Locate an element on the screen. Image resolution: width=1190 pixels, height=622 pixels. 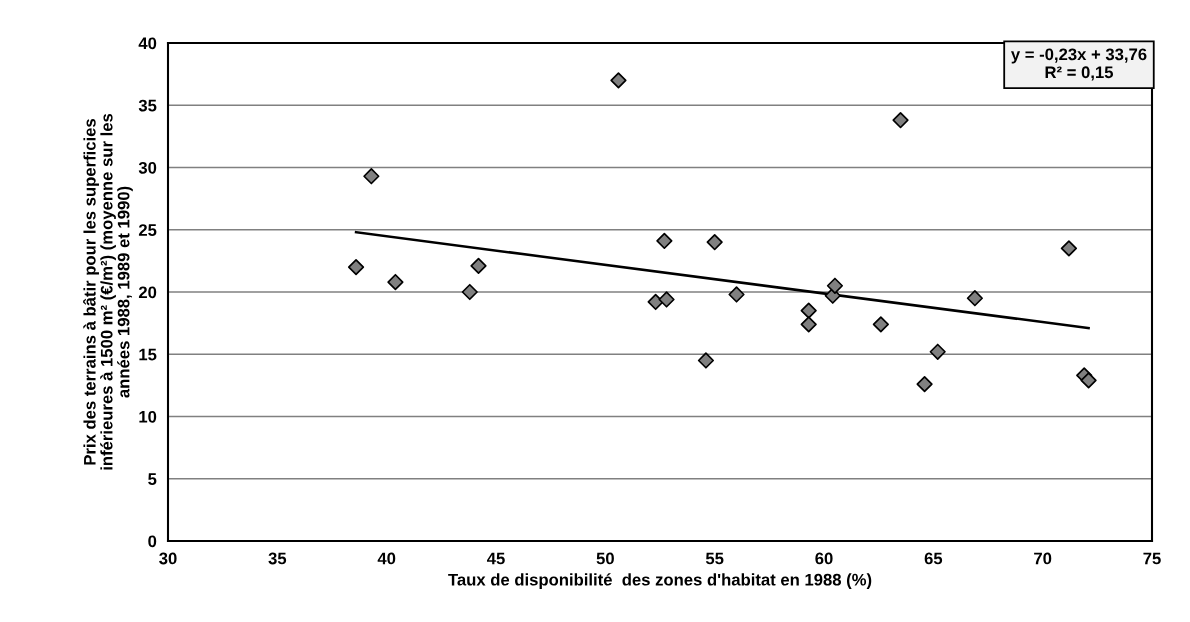
y-tick-label: 20 is located at coordinates (147, 292).